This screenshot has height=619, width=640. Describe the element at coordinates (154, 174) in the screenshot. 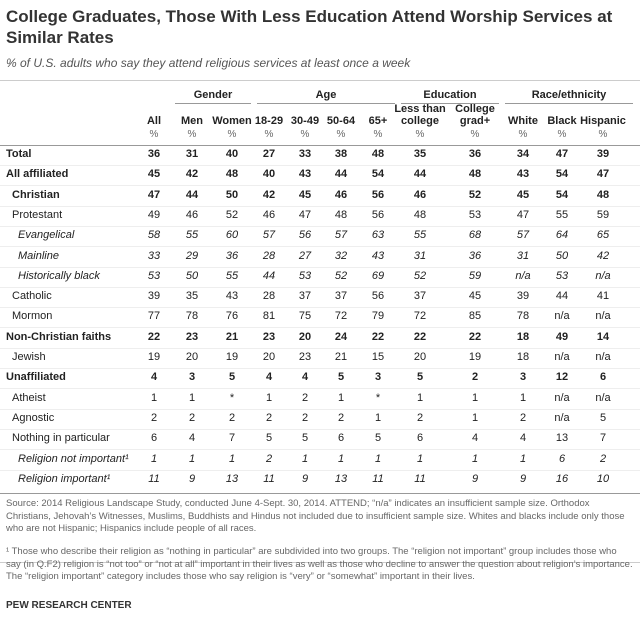

I see `cell: 45` at that location.